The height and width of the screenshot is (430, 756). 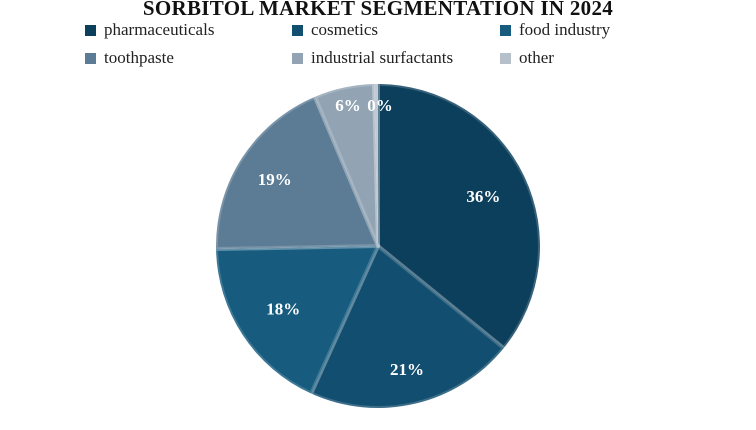 What do you see at coordinates (139, 57) in the screenshot?
I see `legend-label: toothpaste` at bounding box center [139, 57].